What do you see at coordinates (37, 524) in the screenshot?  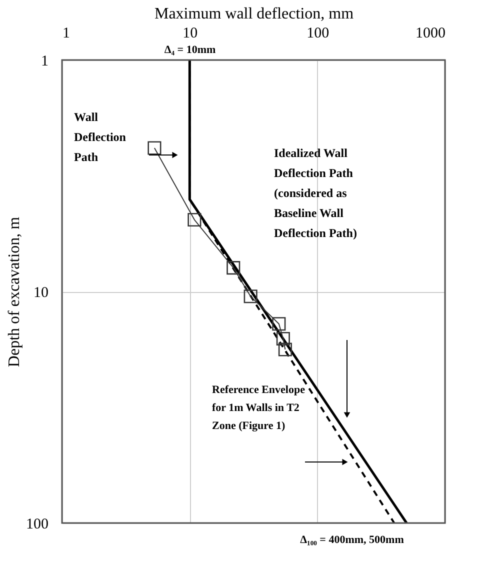 I see `y-tick-label: 100` at bounding box center [37, 524].